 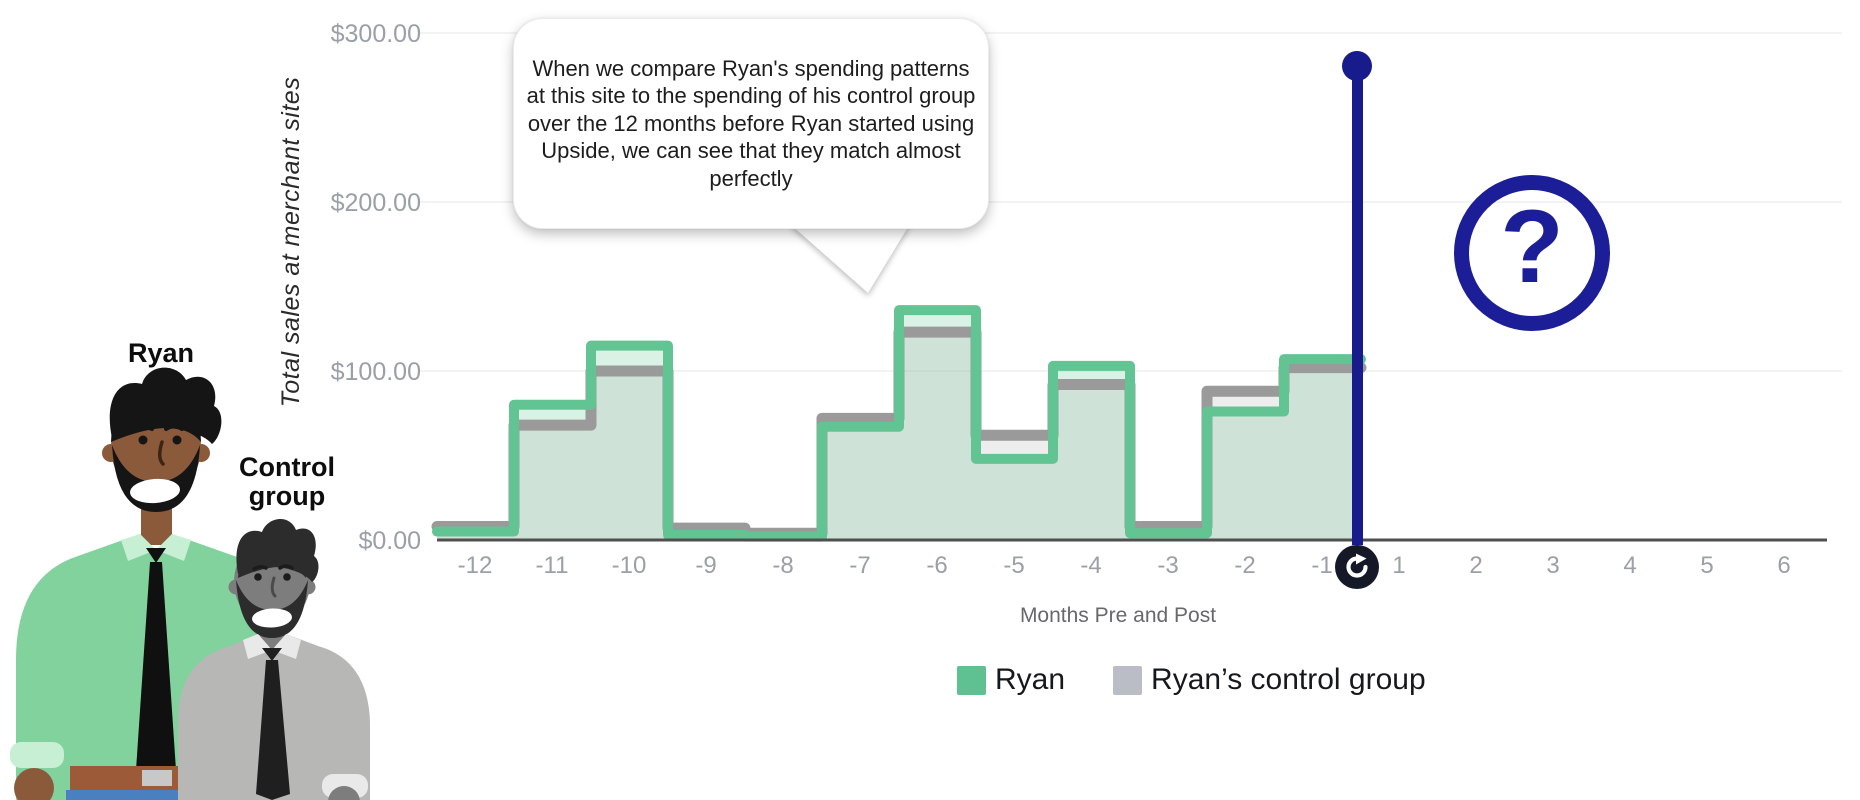 I want to click on question-mark-icon: ?, so click(x=1532, y=253).